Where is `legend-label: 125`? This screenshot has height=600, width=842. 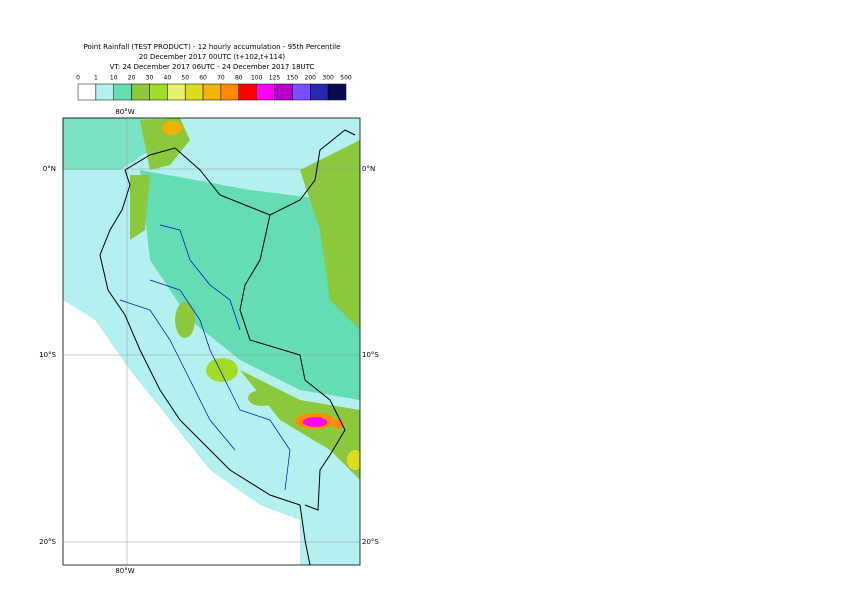 legend-label: 125 is located at coordinates (275, 78).